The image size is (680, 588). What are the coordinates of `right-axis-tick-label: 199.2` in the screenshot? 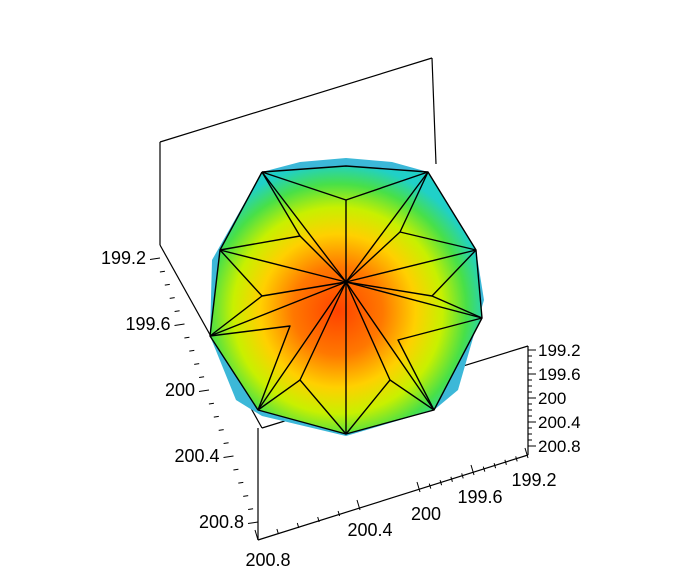 It's located at (559, 350).